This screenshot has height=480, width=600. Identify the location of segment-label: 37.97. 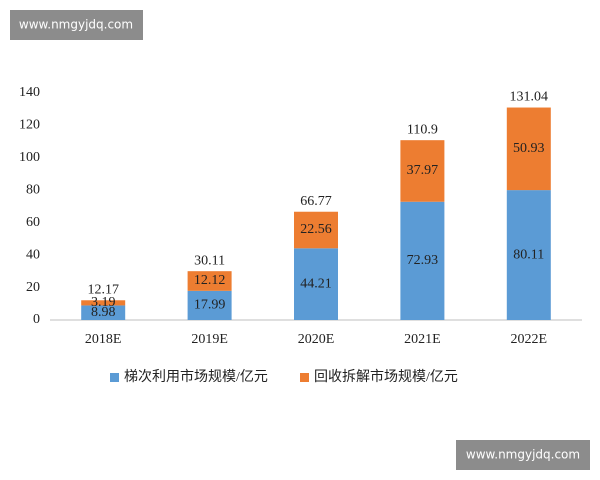
(423, 170).